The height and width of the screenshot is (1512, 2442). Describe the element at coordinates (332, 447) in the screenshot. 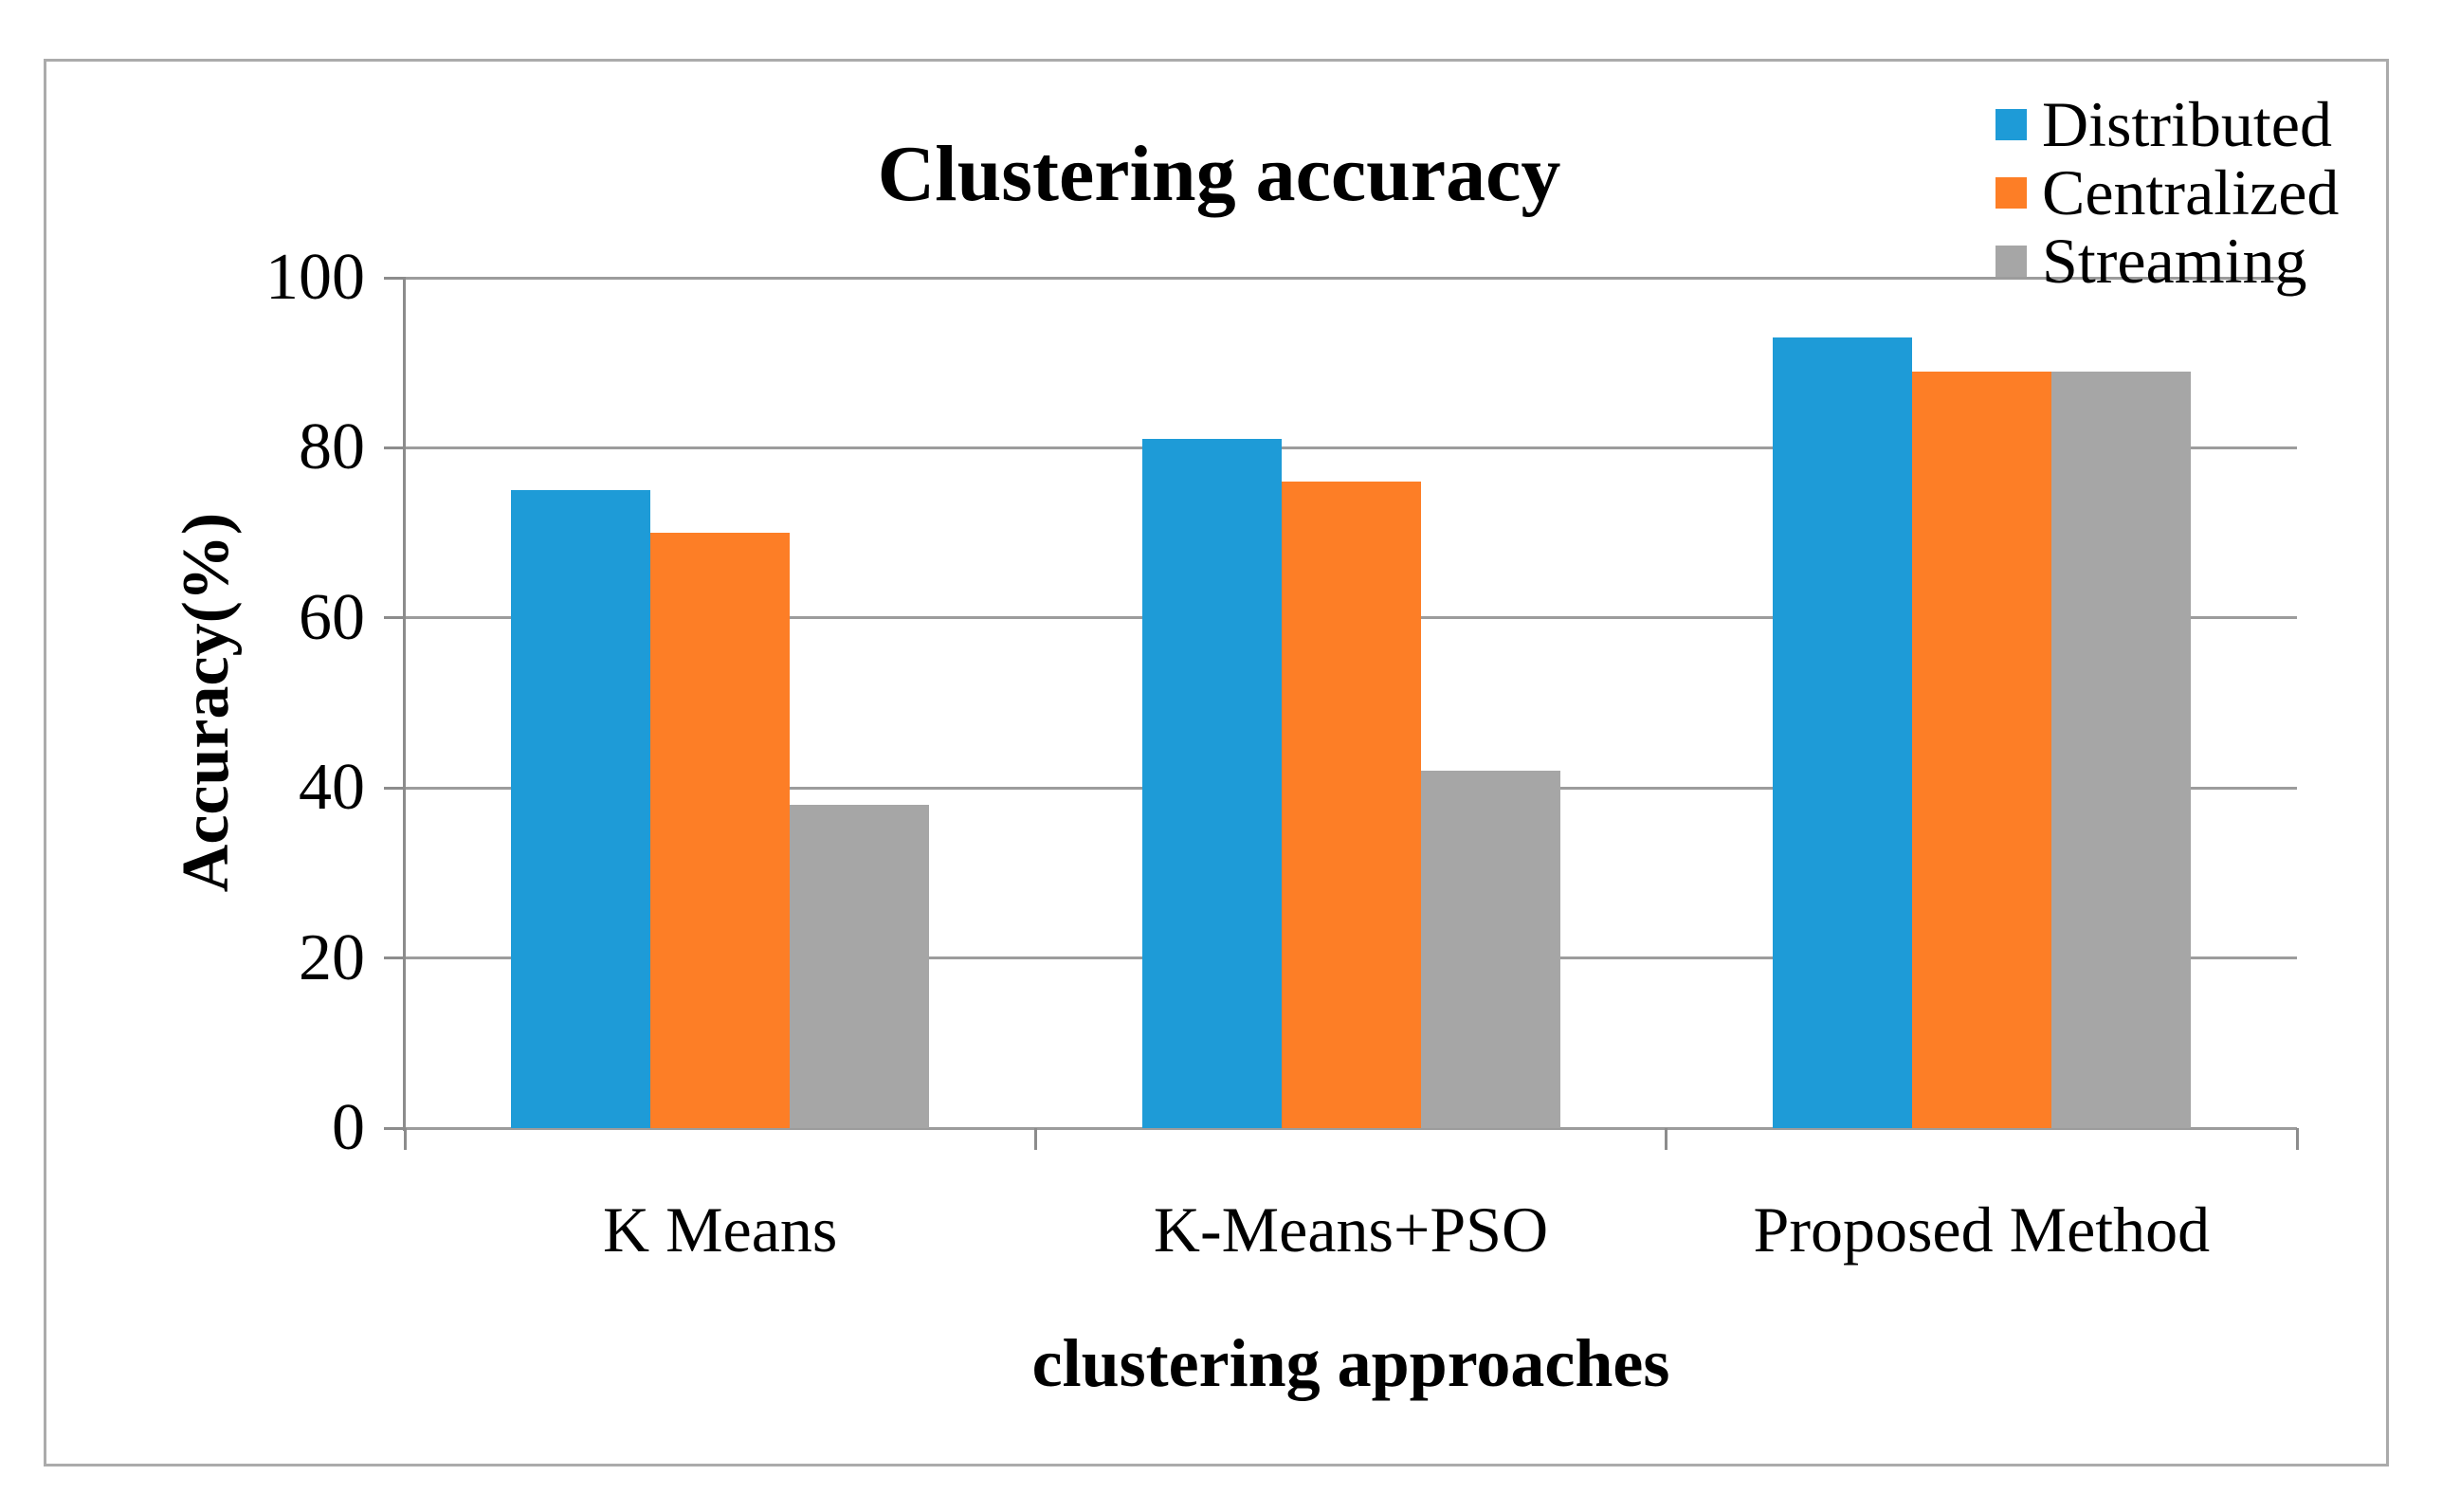

I see `y-tick-label: 80` at that location.